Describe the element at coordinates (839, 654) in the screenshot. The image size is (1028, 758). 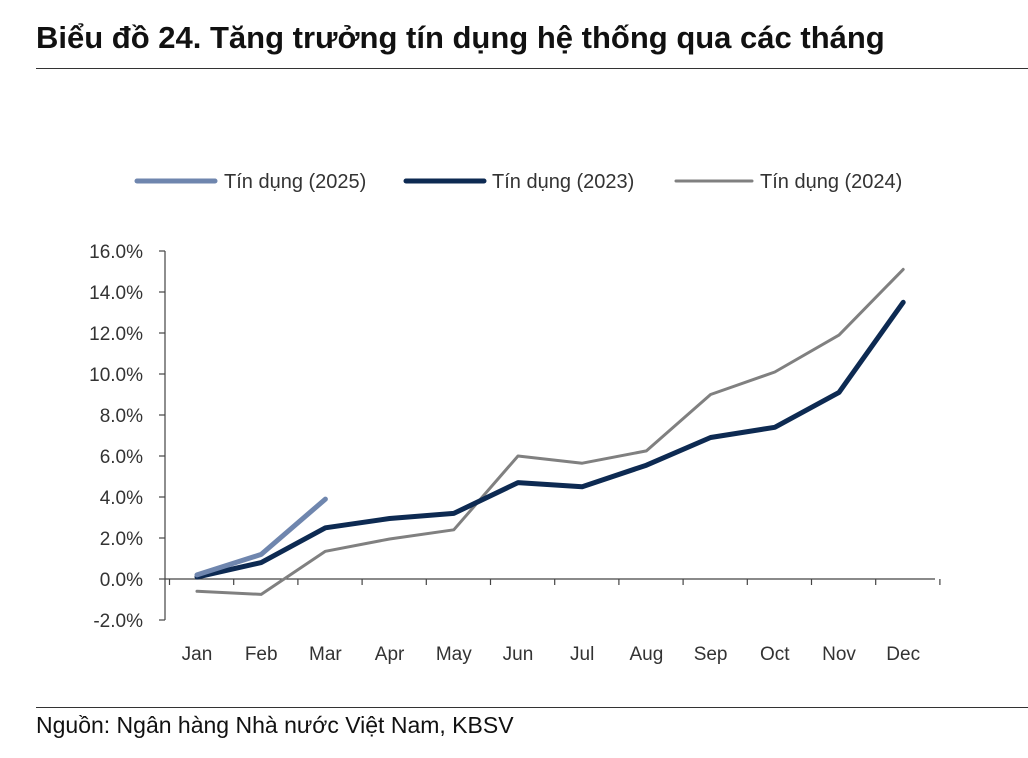
I see `x-tick-label: Nov` at that location.